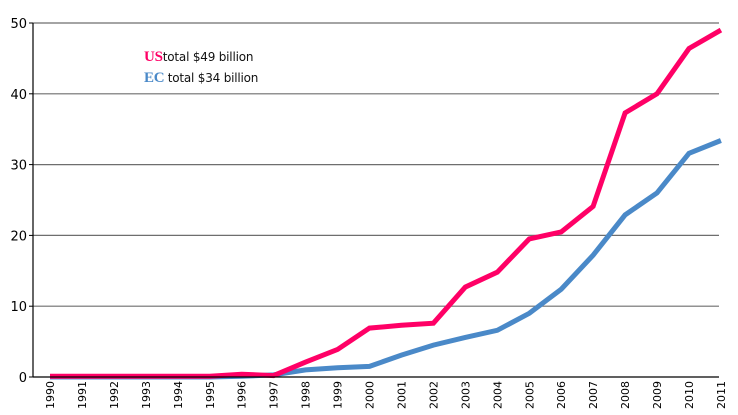  I want to click on x-tick-label: 1993, so click(146, 395).